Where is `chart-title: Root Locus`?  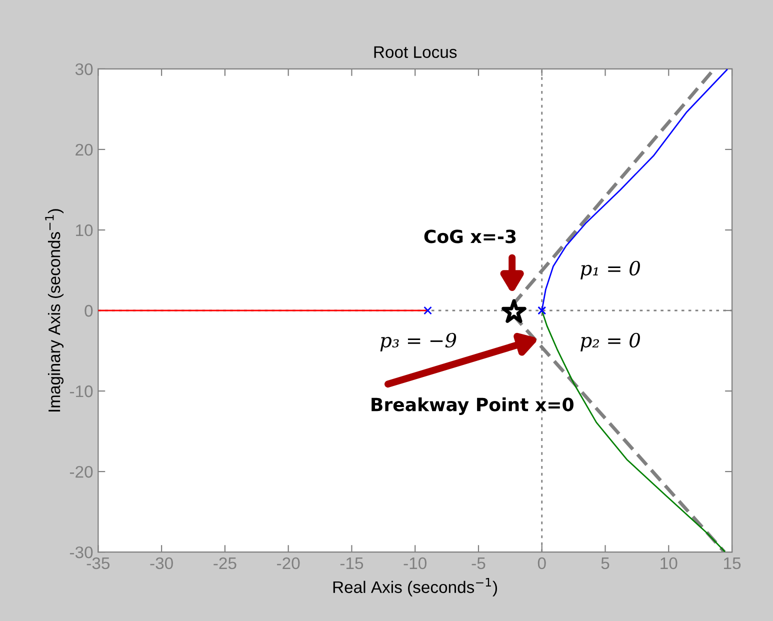 chart-title: Root Locus is located at coordinates (415, 52).